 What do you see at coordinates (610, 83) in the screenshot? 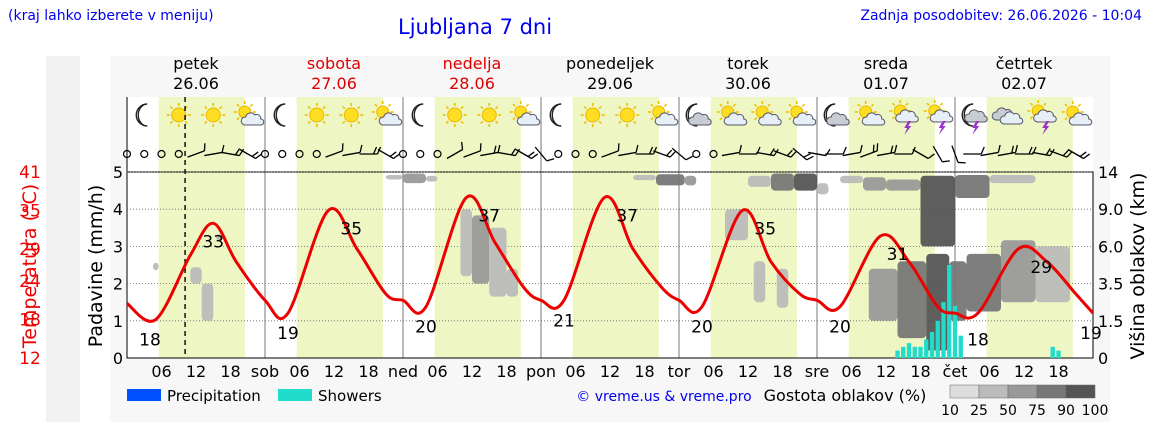
I see `day-date-label: 29.06` at bounding box center [610, 83].